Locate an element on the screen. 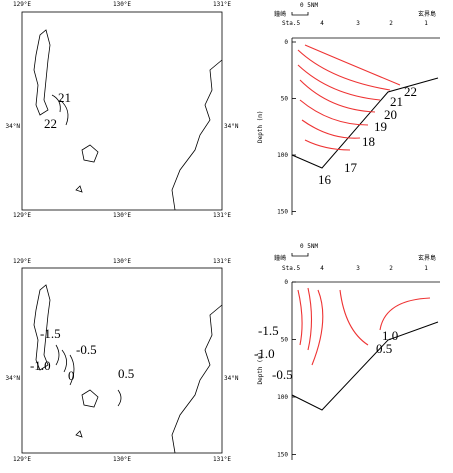  contour-label: 18 is located at coordinates (368, 141).